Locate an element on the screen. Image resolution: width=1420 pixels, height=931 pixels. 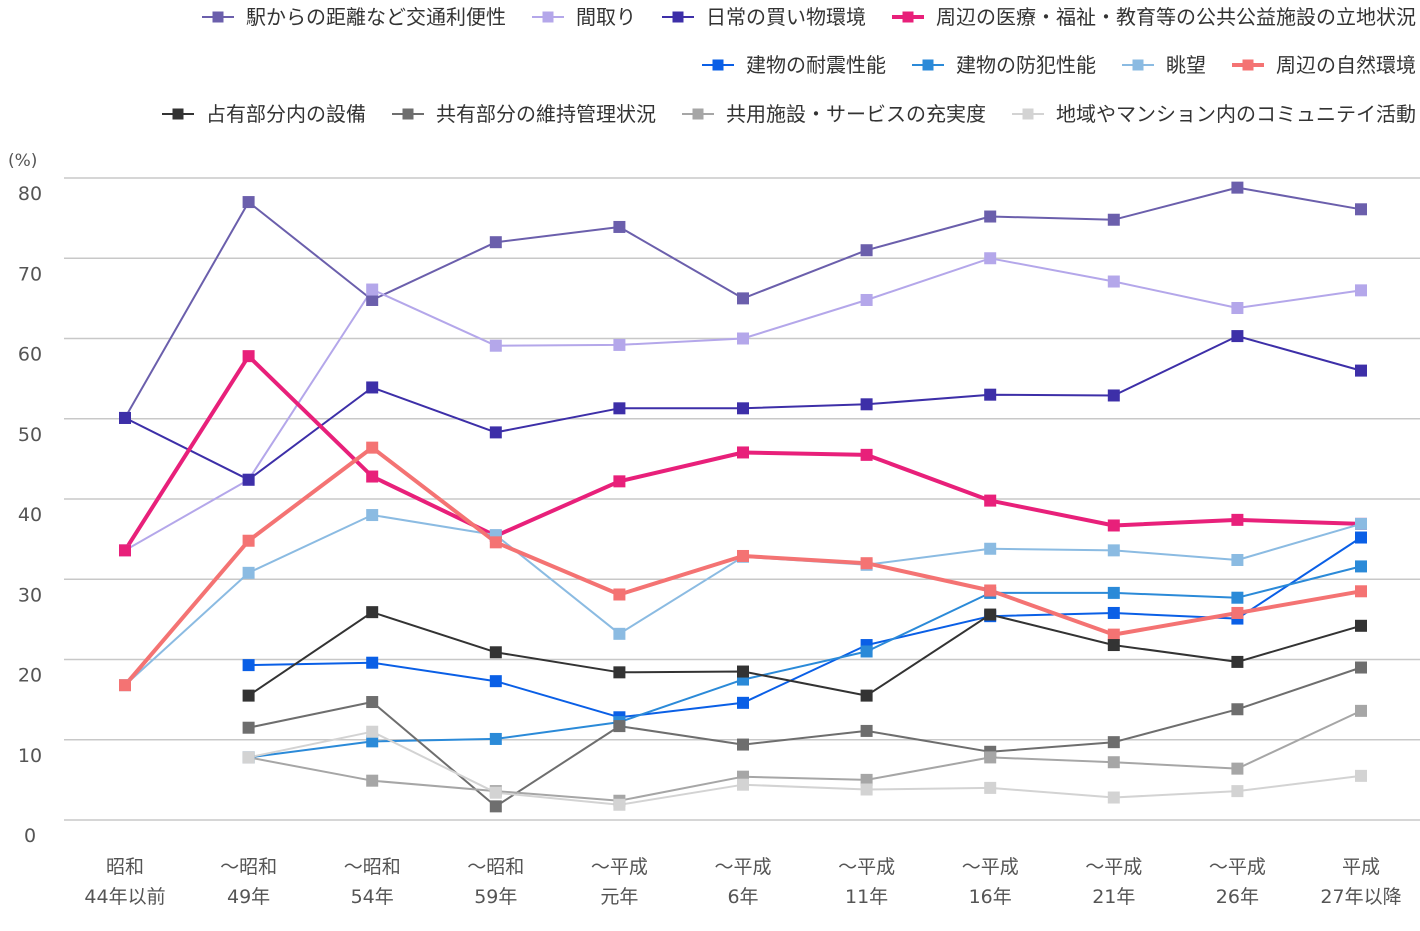
x-tick-label: 27年以降 is located at coordinates (1360, 897).